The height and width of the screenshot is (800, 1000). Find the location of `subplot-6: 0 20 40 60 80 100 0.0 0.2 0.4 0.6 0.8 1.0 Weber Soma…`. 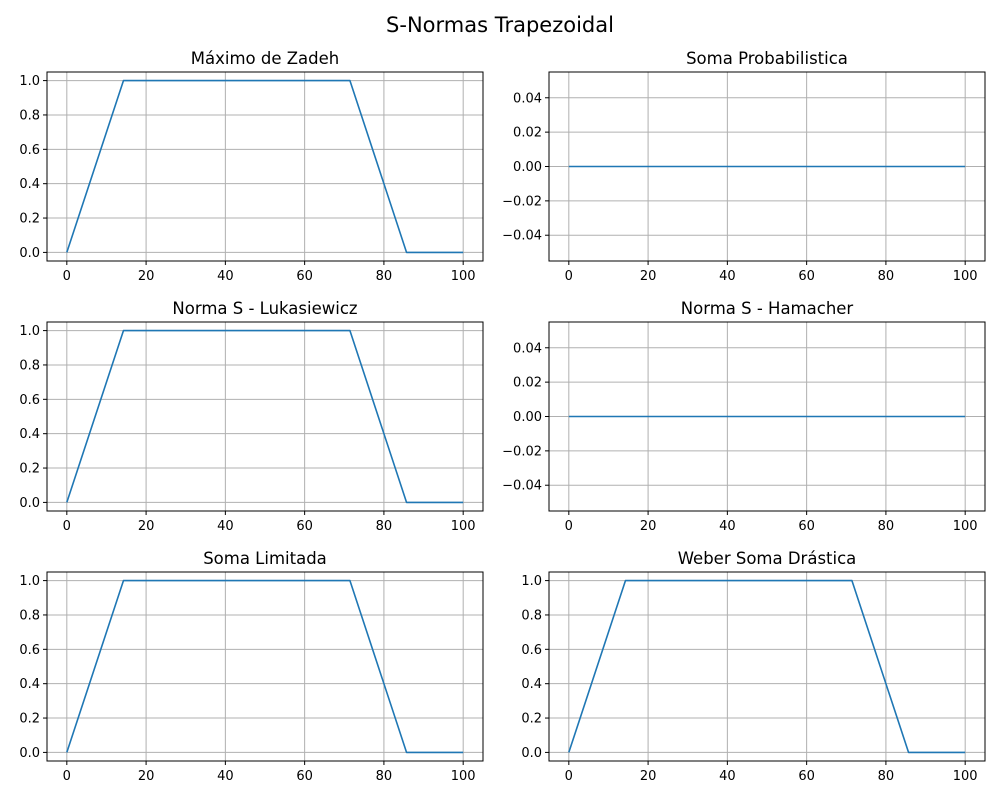

subplot-6: 0 20 40 60 80 100 0.0 0.2 0.4 0.6 0.8 1.0 Weber Soma… is located at coordinates (753, 666).